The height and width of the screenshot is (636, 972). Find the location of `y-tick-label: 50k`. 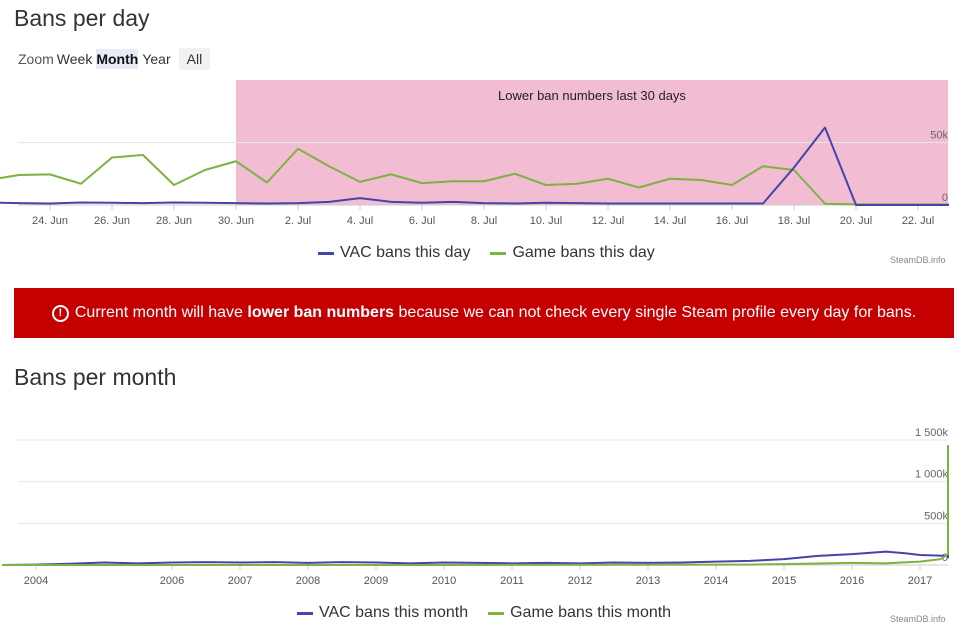

y-tick-label: 50k is located at coordinates (939, 136).